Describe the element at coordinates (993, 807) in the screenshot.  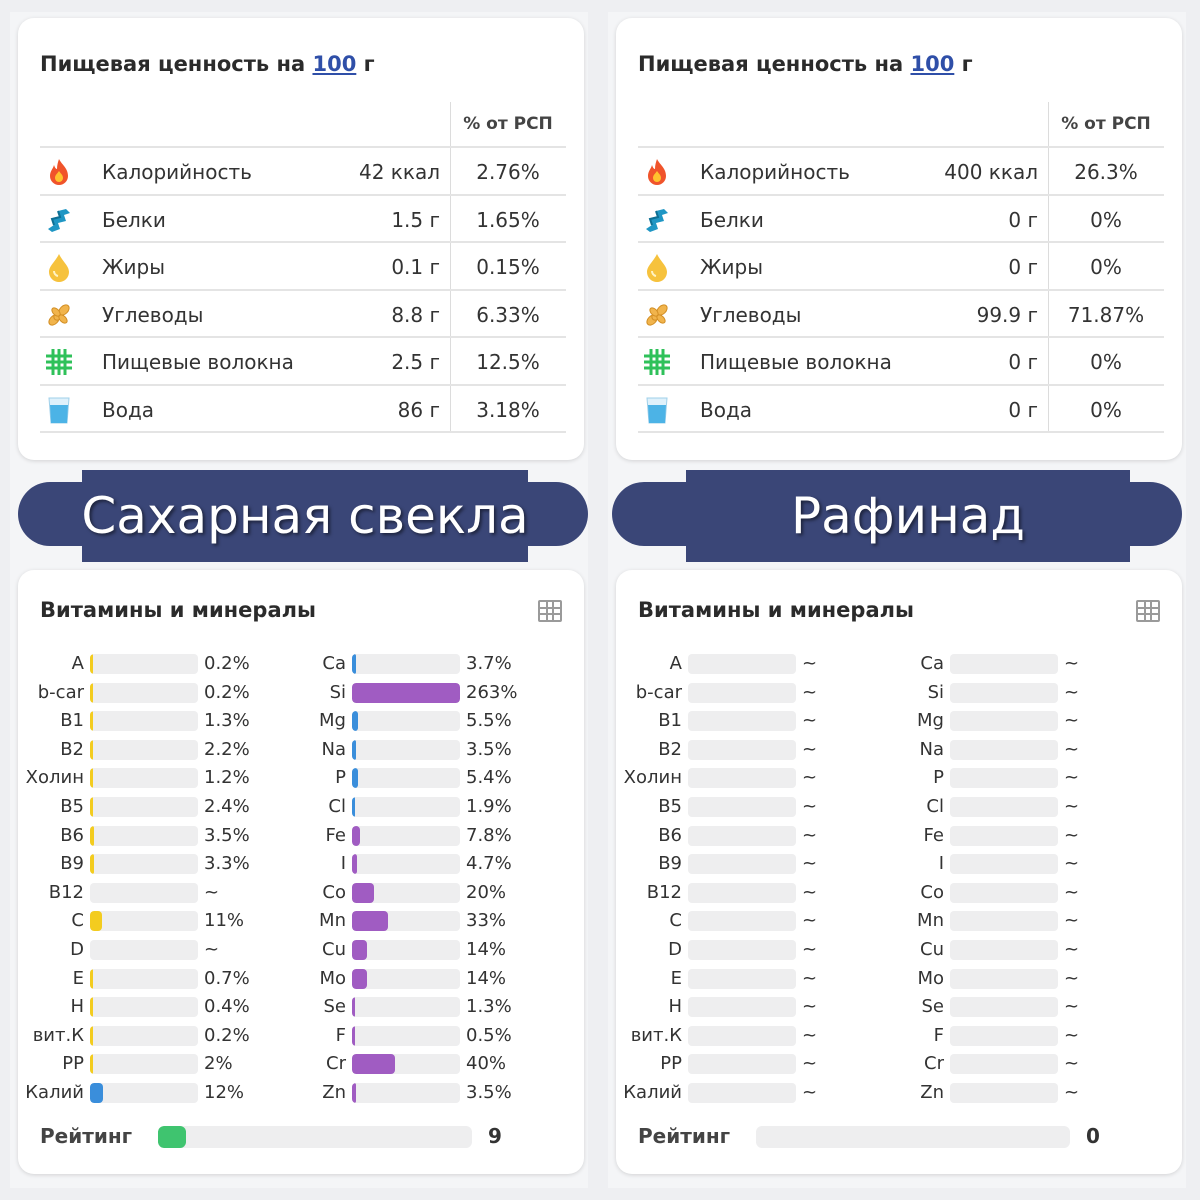
I see `mineral-row: Cl ~` at that location.